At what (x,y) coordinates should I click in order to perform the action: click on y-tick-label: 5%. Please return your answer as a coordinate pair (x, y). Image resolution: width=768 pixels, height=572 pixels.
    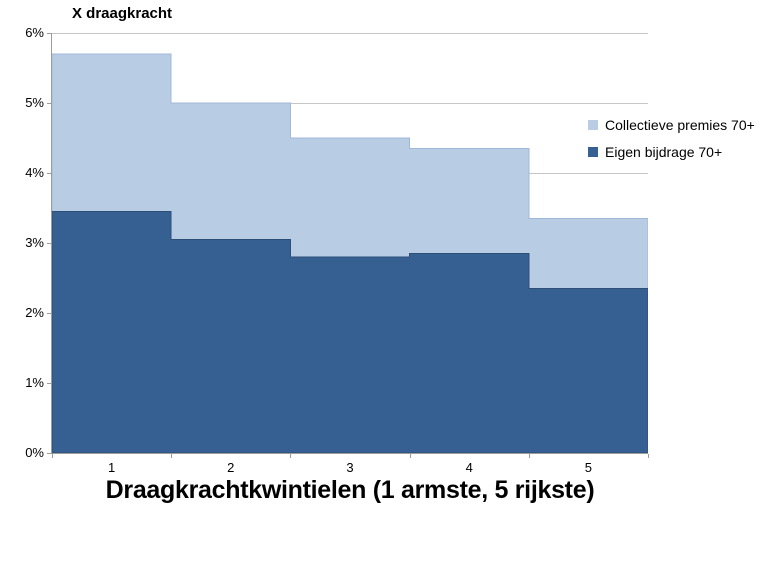
    Looking at the image, I should click on (34, 102).